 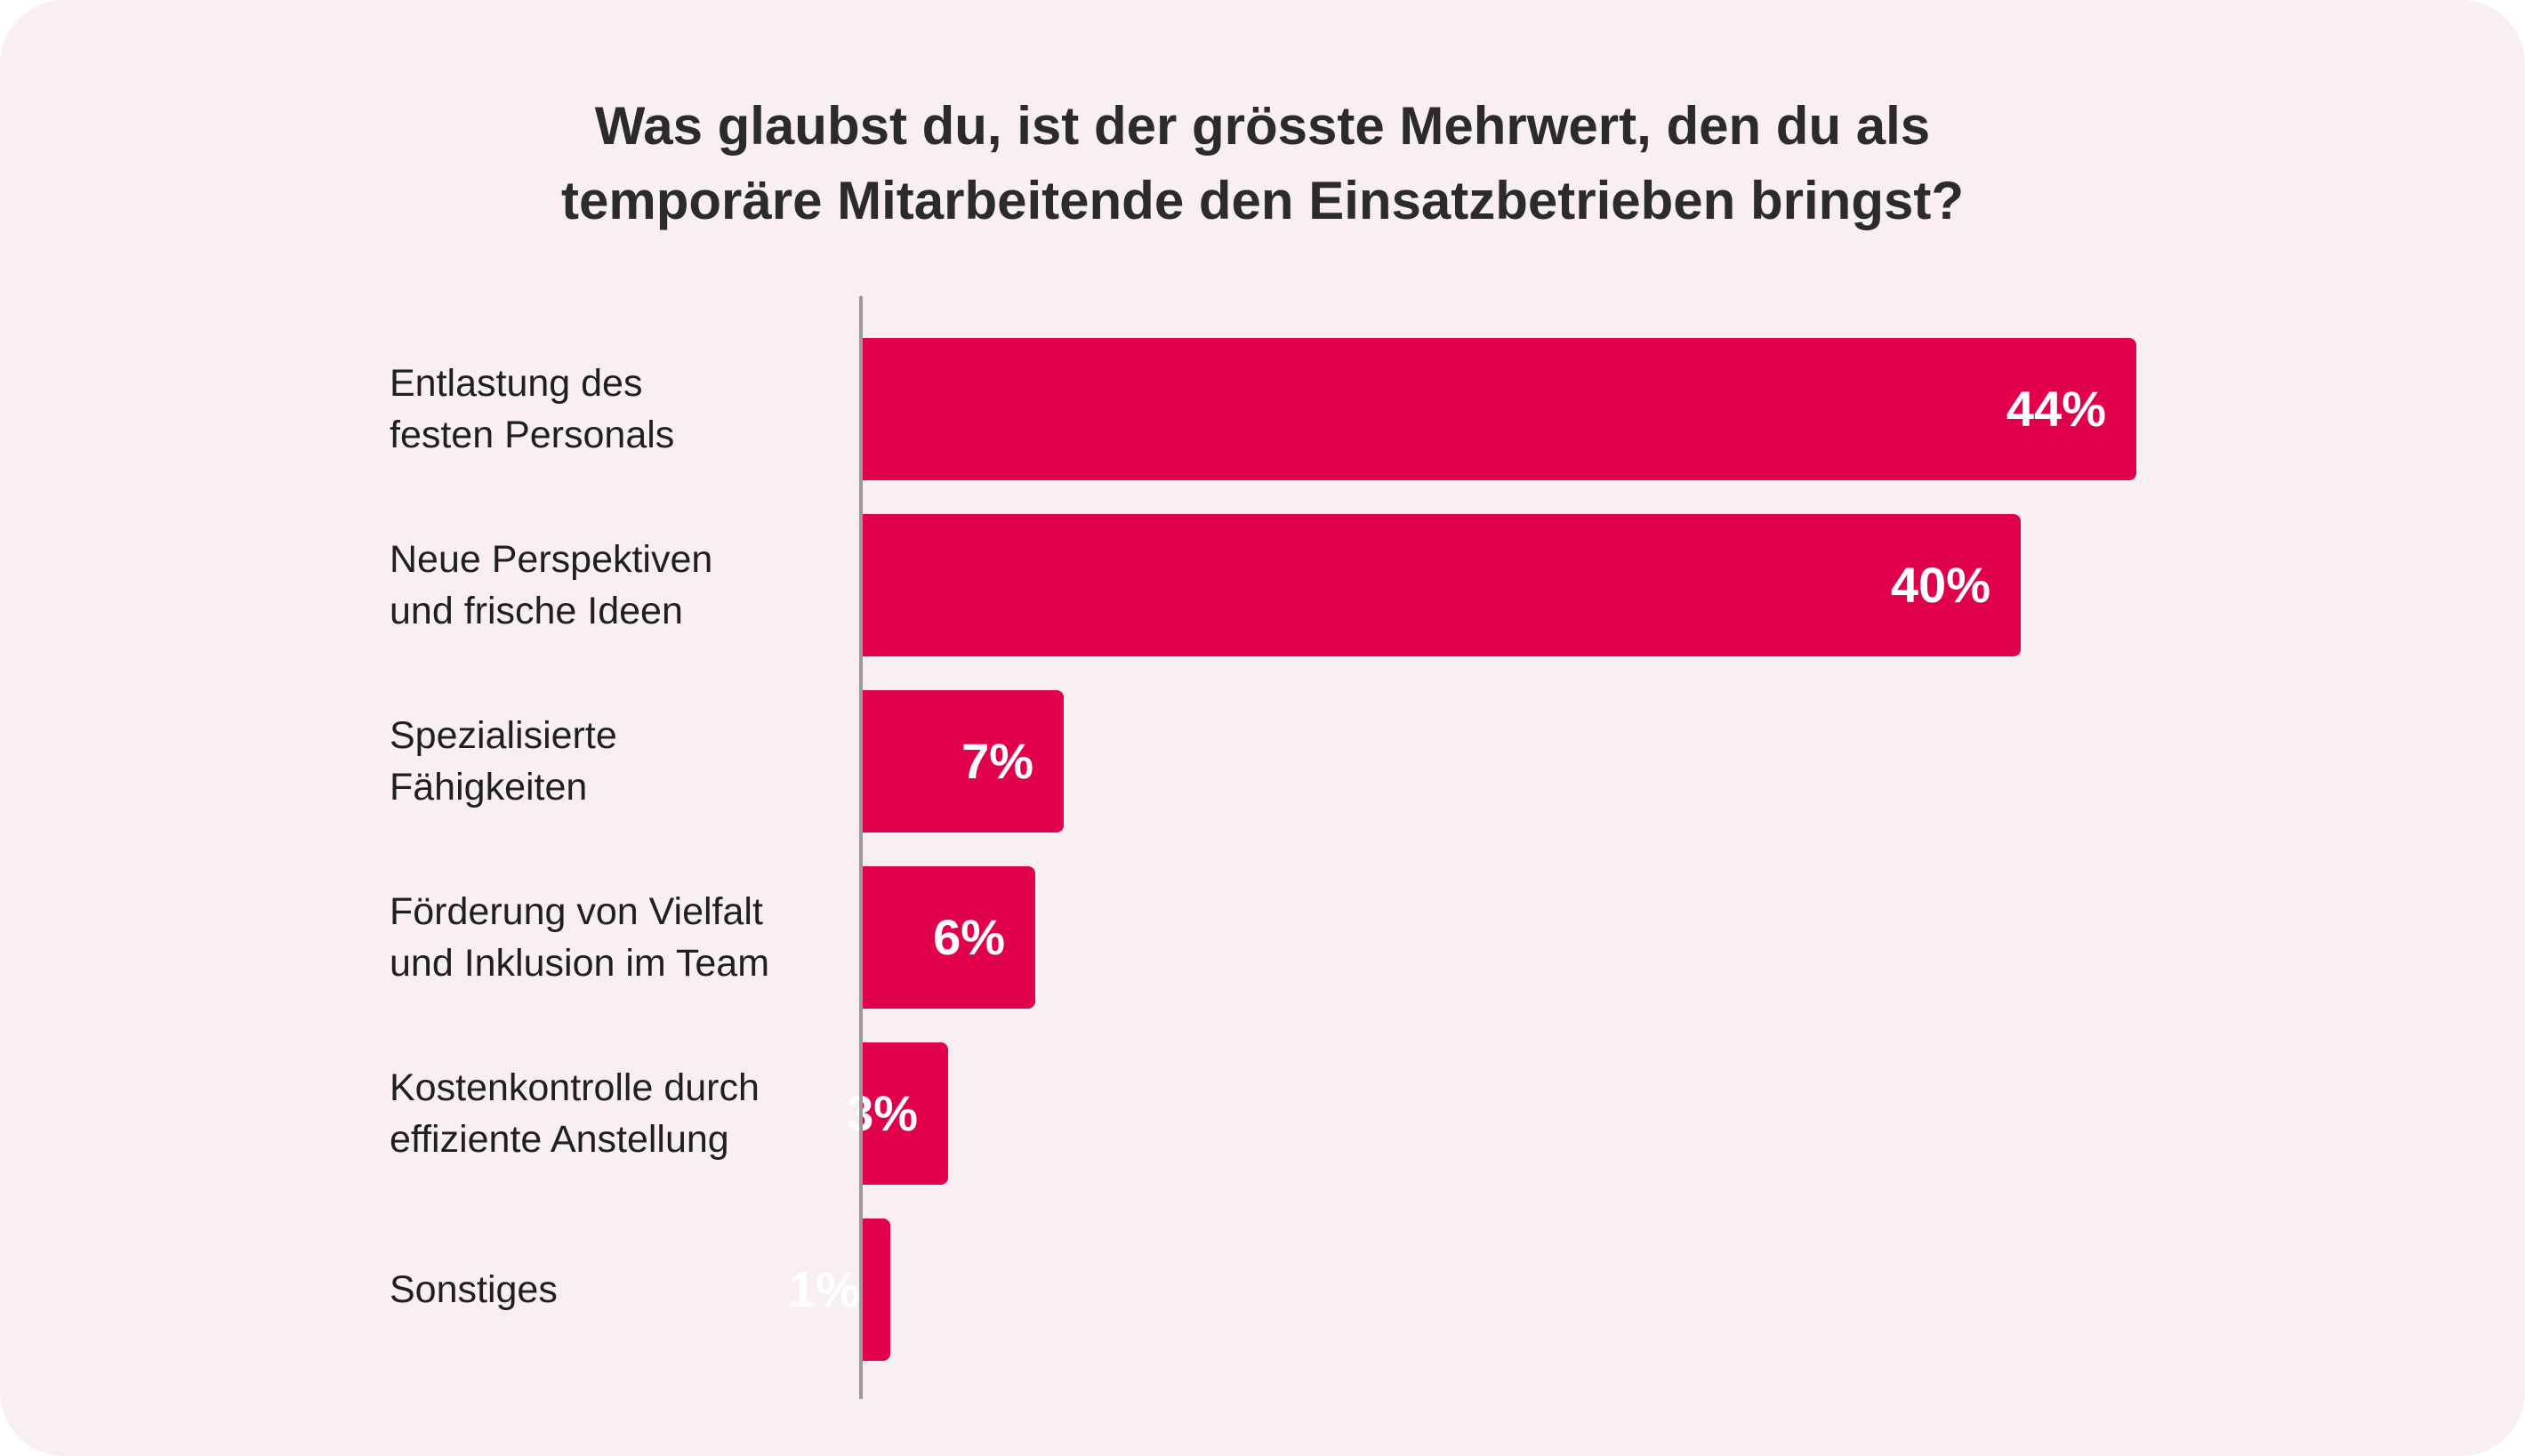 I want to click on category-axis-line, so click(x=861, y=847).